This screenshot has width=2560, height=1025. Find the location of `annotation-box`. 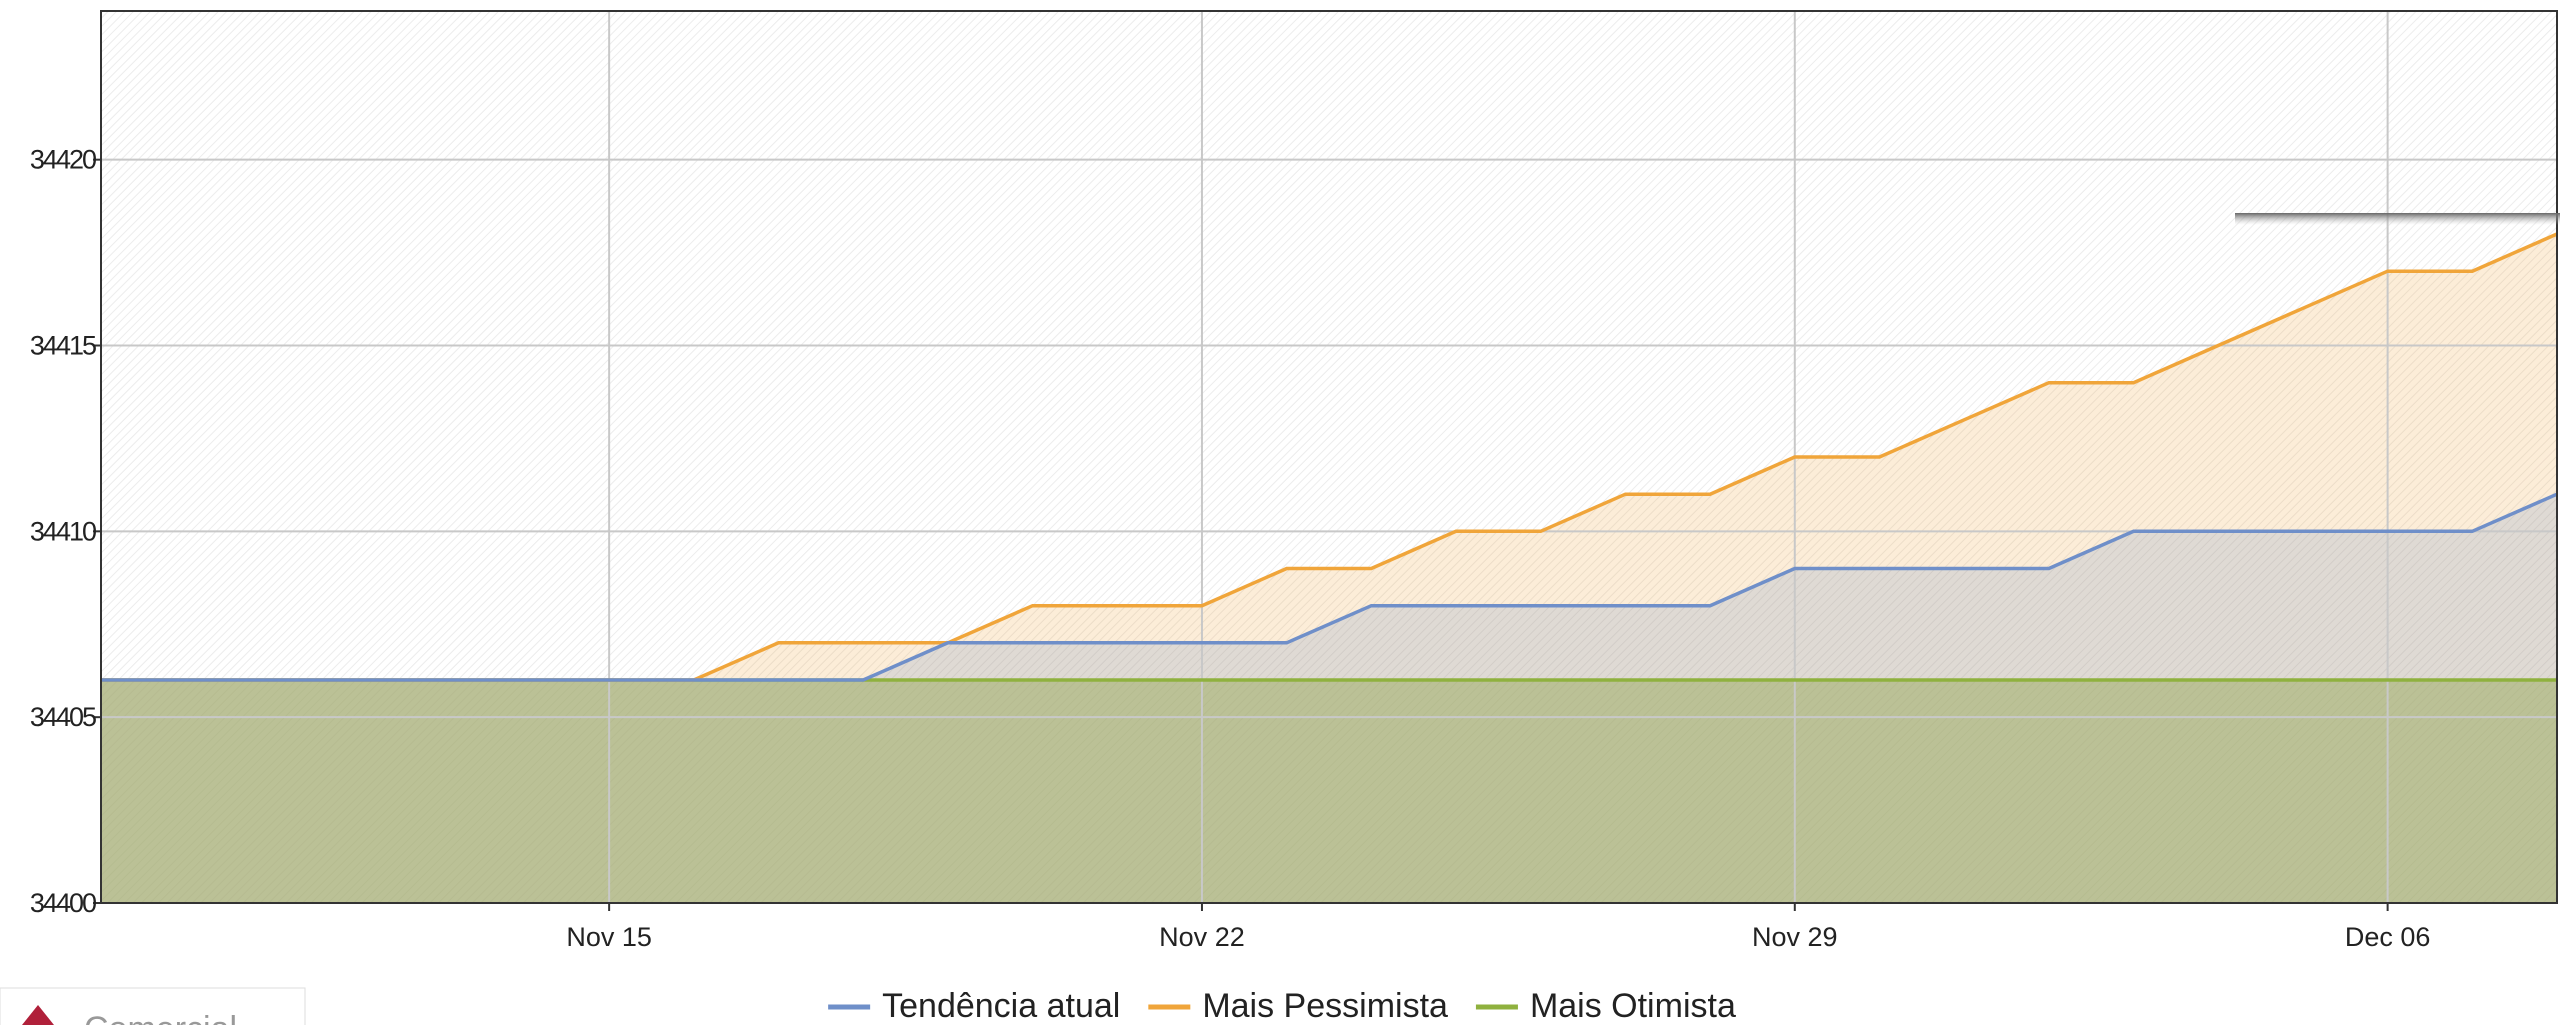

annotation-box is located at coordinates (153, 1006).